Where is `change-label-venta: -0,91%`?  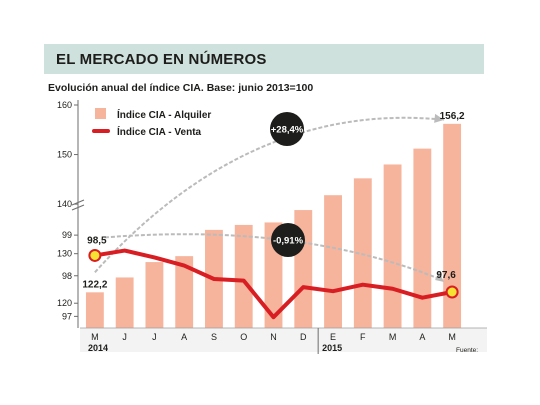
change-label-venta: -0,91% is located at coordinates (288, 241).